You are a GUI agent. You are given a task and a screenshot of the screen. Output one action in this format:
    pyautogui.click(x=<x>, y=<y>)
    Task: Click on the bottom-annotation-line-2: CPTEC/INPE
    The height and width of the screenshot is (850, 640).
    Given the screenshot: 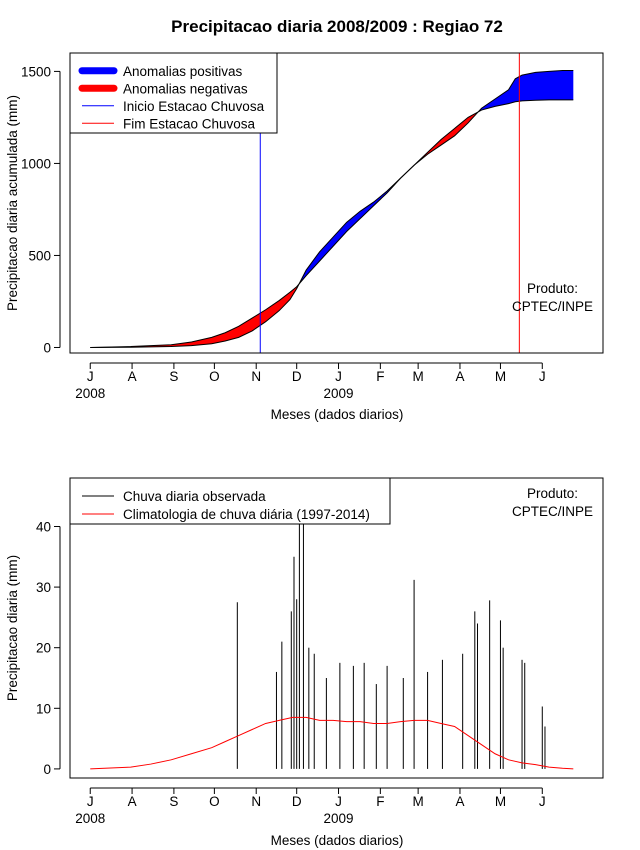 What is the action you would take?
    pyautogui.click(x=552, y=511)
    